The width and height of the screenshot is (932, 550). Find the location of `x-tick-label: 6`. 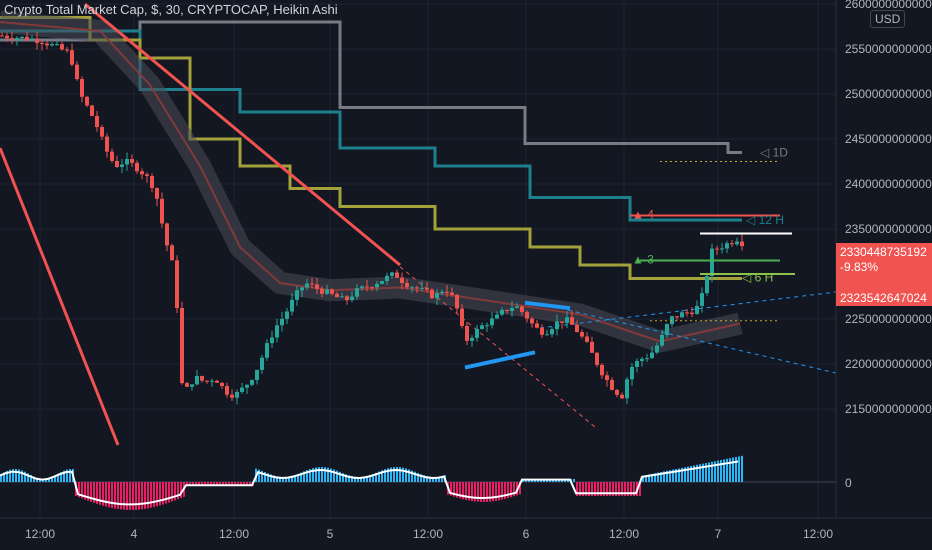

x-tick-label: 6 is located at coordinates (526, 534).